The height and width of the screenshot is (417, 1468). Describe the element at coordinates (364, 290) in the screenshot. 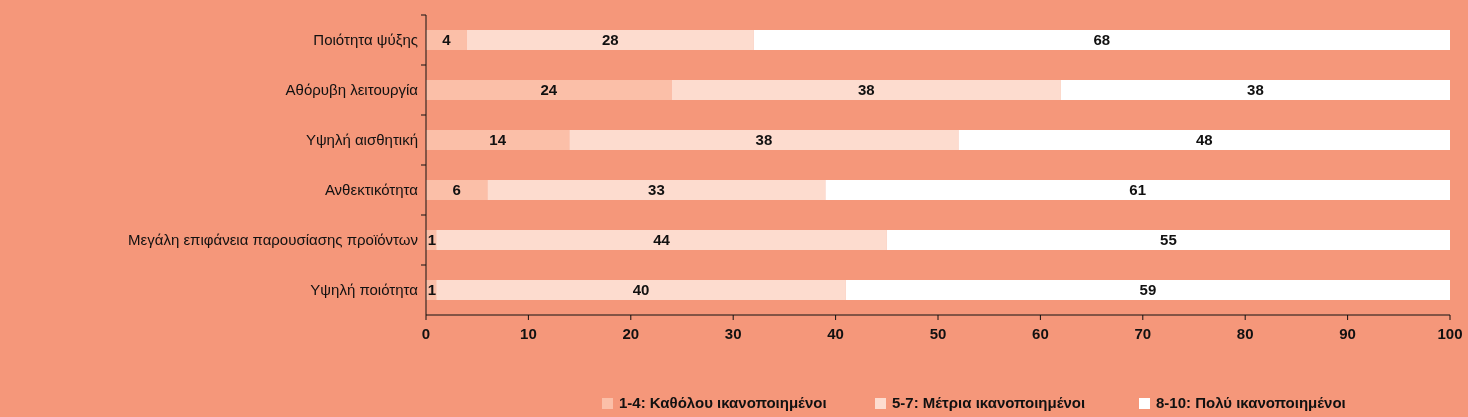

I see `y-tick-label: Υψηλή ποιότητα` at that location.